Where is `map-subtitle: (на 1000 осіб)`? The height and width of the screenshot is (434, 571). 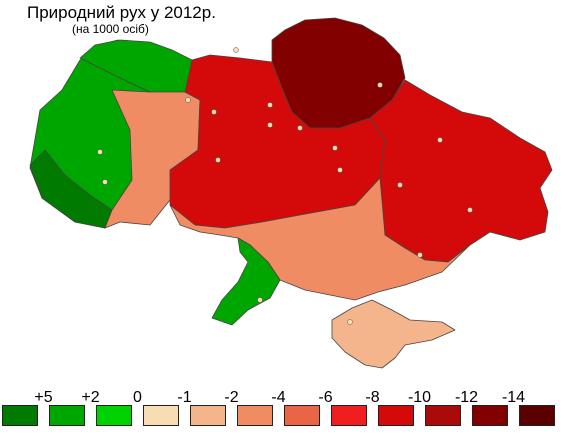
map-subtitle: (на 1000 осіб) is located at coordinates (110, 29).